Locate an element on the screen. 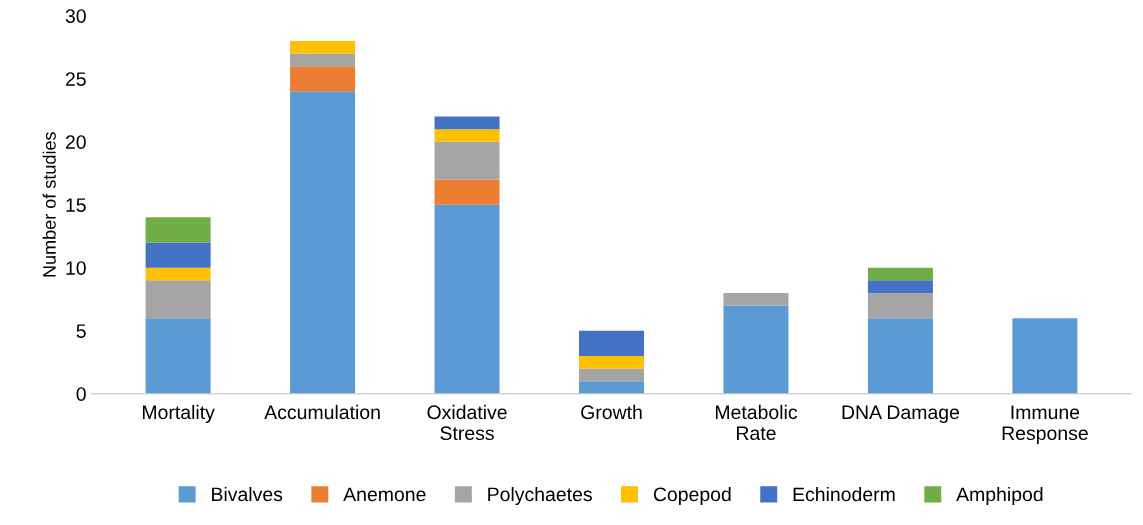 The height and width of the screenshot is (525, 1143). legend-label: Amphipod is located at coordinates (999, 496).